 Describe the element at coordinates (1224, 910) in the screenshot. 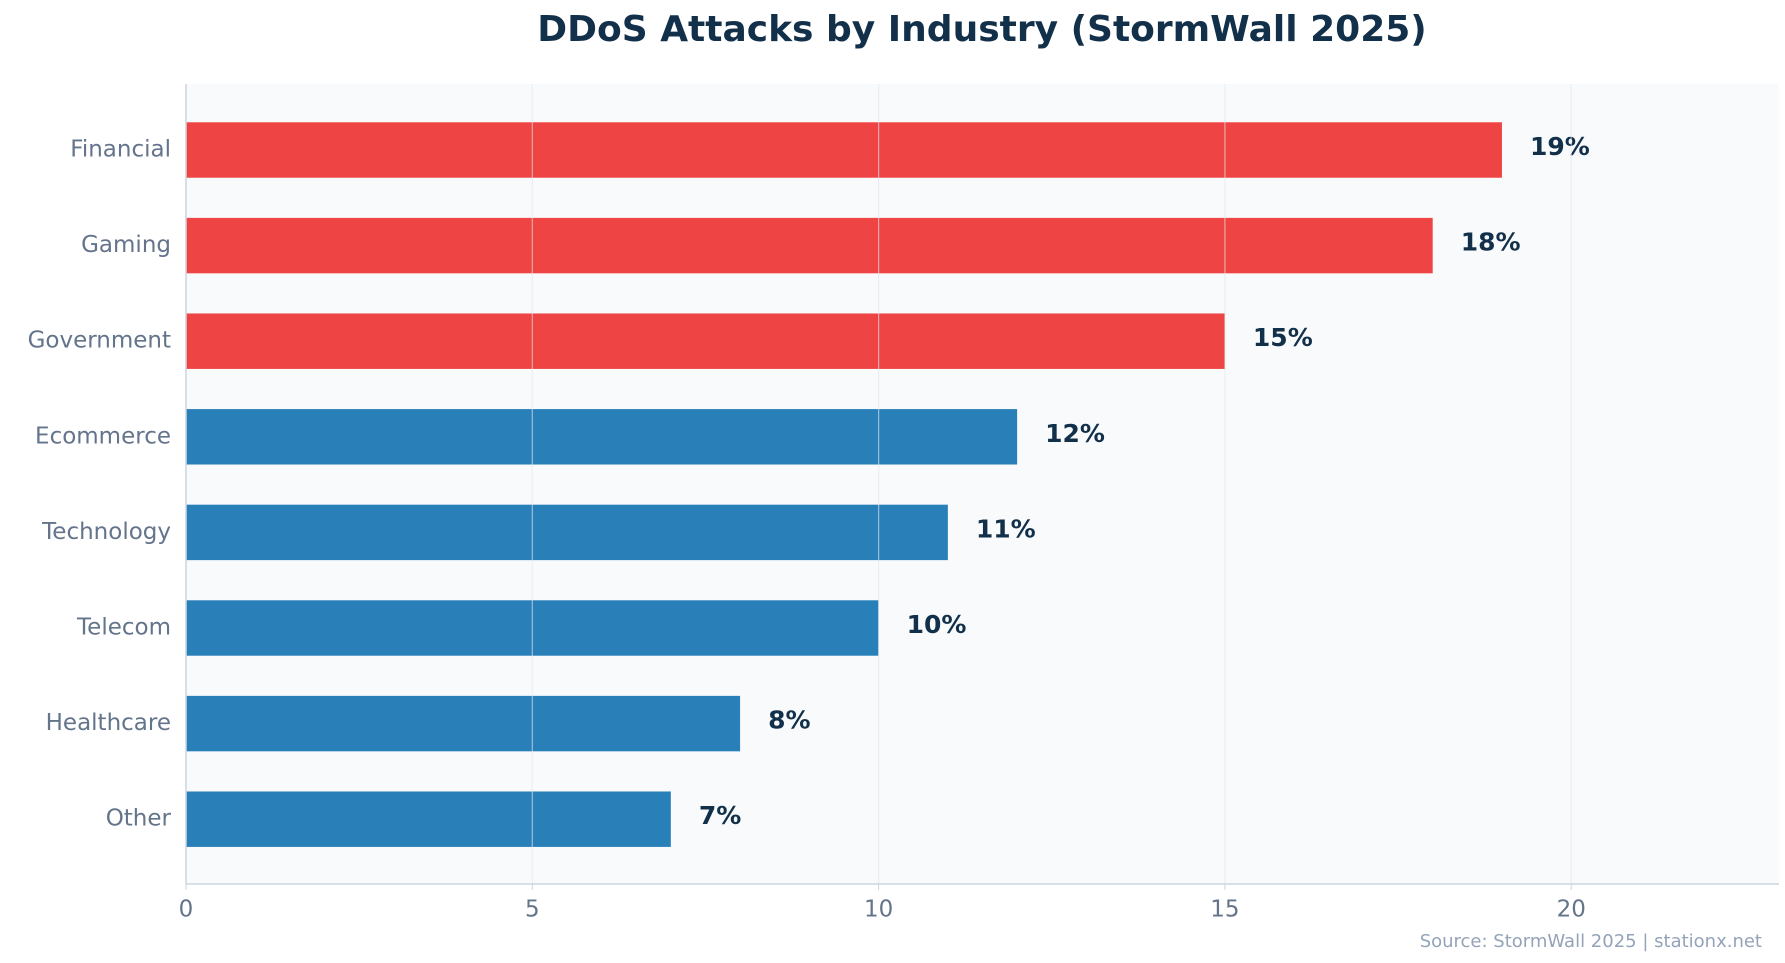

I see `x-tick-label: 15` at that location.